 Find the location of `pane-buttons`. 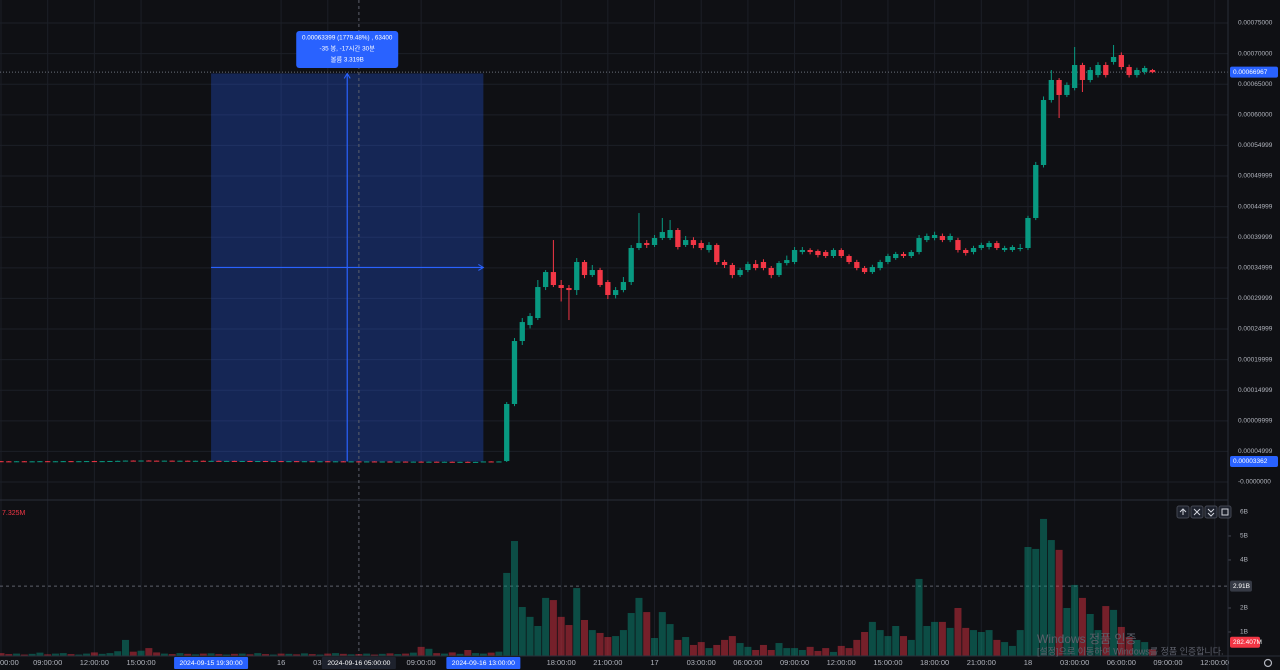

pane-buttons is located at coordinates (1204, 512).